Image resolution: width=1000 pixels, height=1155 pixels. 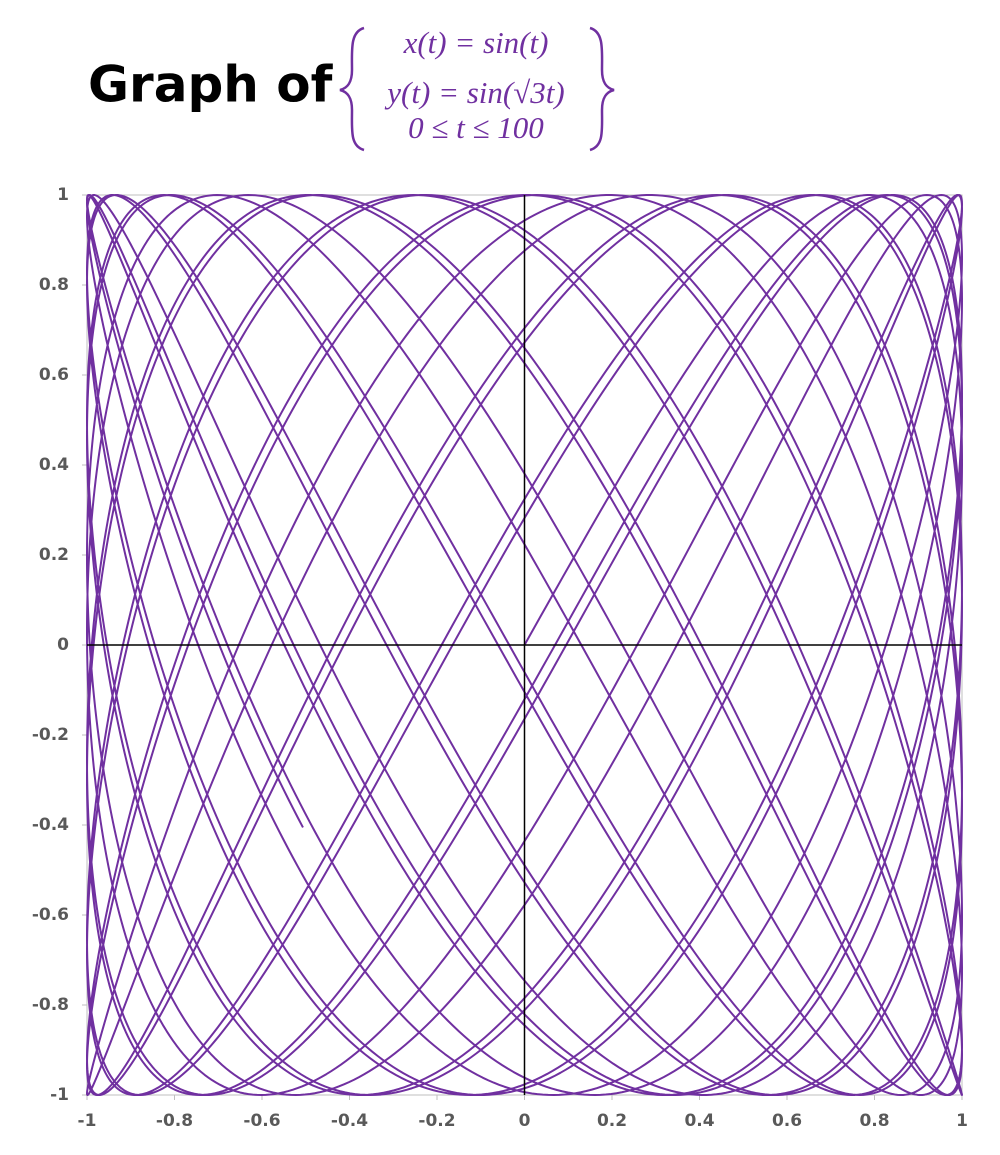 I want to click on y-tick-label: -0.8, so click(x=50, y=1005).